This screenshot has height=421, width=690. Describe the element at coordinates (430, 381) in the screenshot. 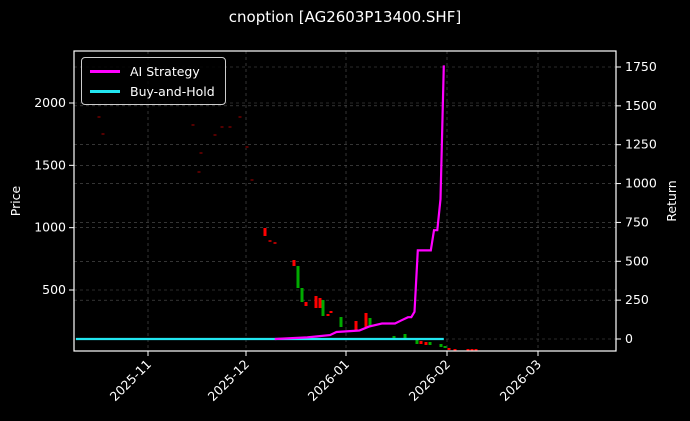

I see `x-tick-label: 2026-02` at that location.